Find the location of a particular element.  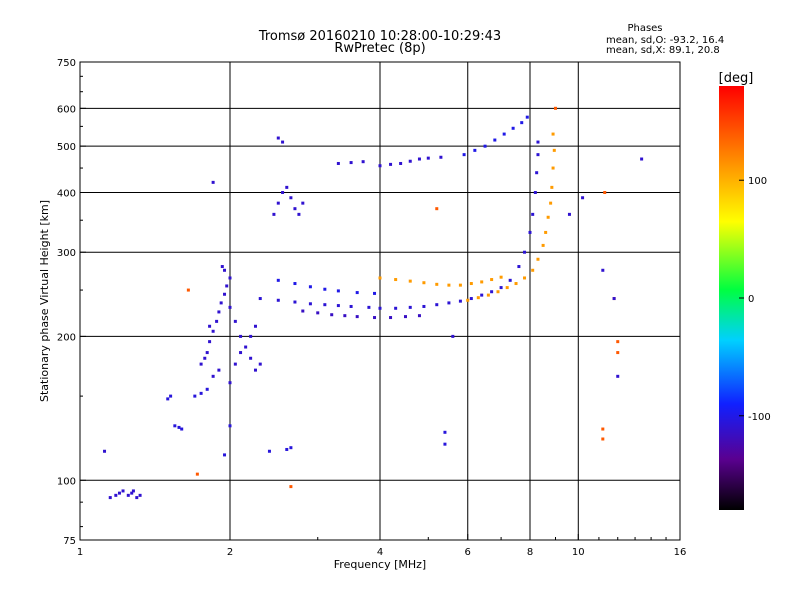

stats-line-o: mean, sd,O: -93.2, 16.4 is located at coordinates (665, 40).